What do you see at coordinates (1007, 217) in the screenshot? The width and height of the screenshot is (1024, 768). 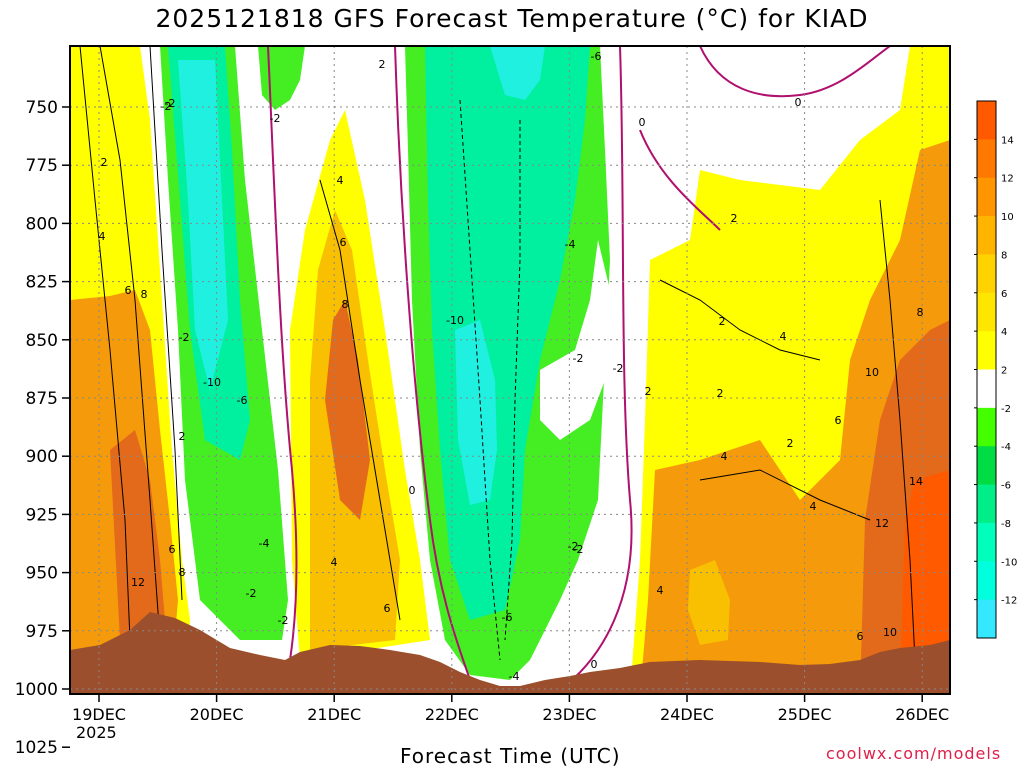 I see `colorbar-label: 10` at bounding box center [1007, 217].